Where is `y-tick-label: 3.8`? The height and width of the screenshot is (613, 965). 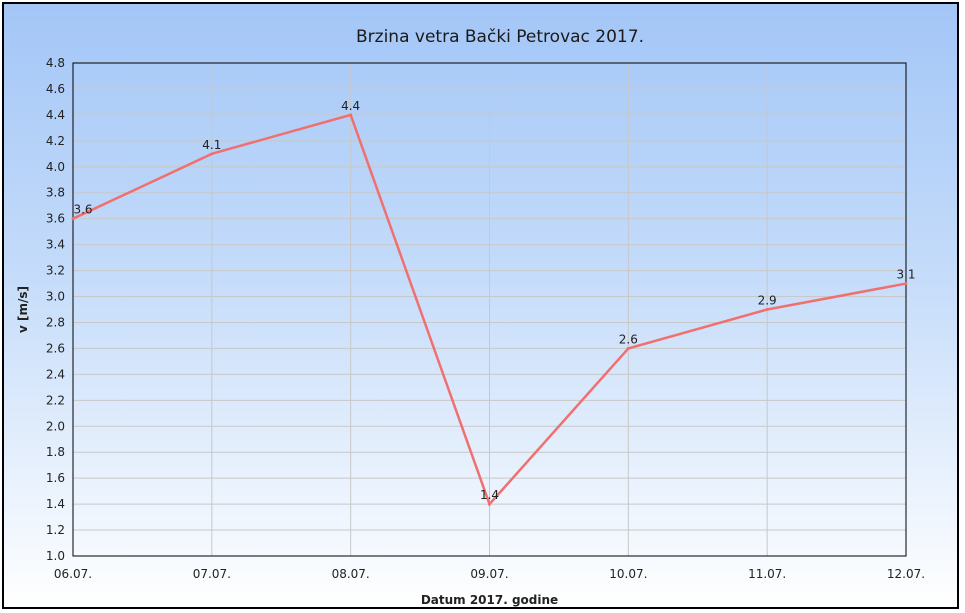
y-tick-label: 3.8 is located at coordinates (55, 193).